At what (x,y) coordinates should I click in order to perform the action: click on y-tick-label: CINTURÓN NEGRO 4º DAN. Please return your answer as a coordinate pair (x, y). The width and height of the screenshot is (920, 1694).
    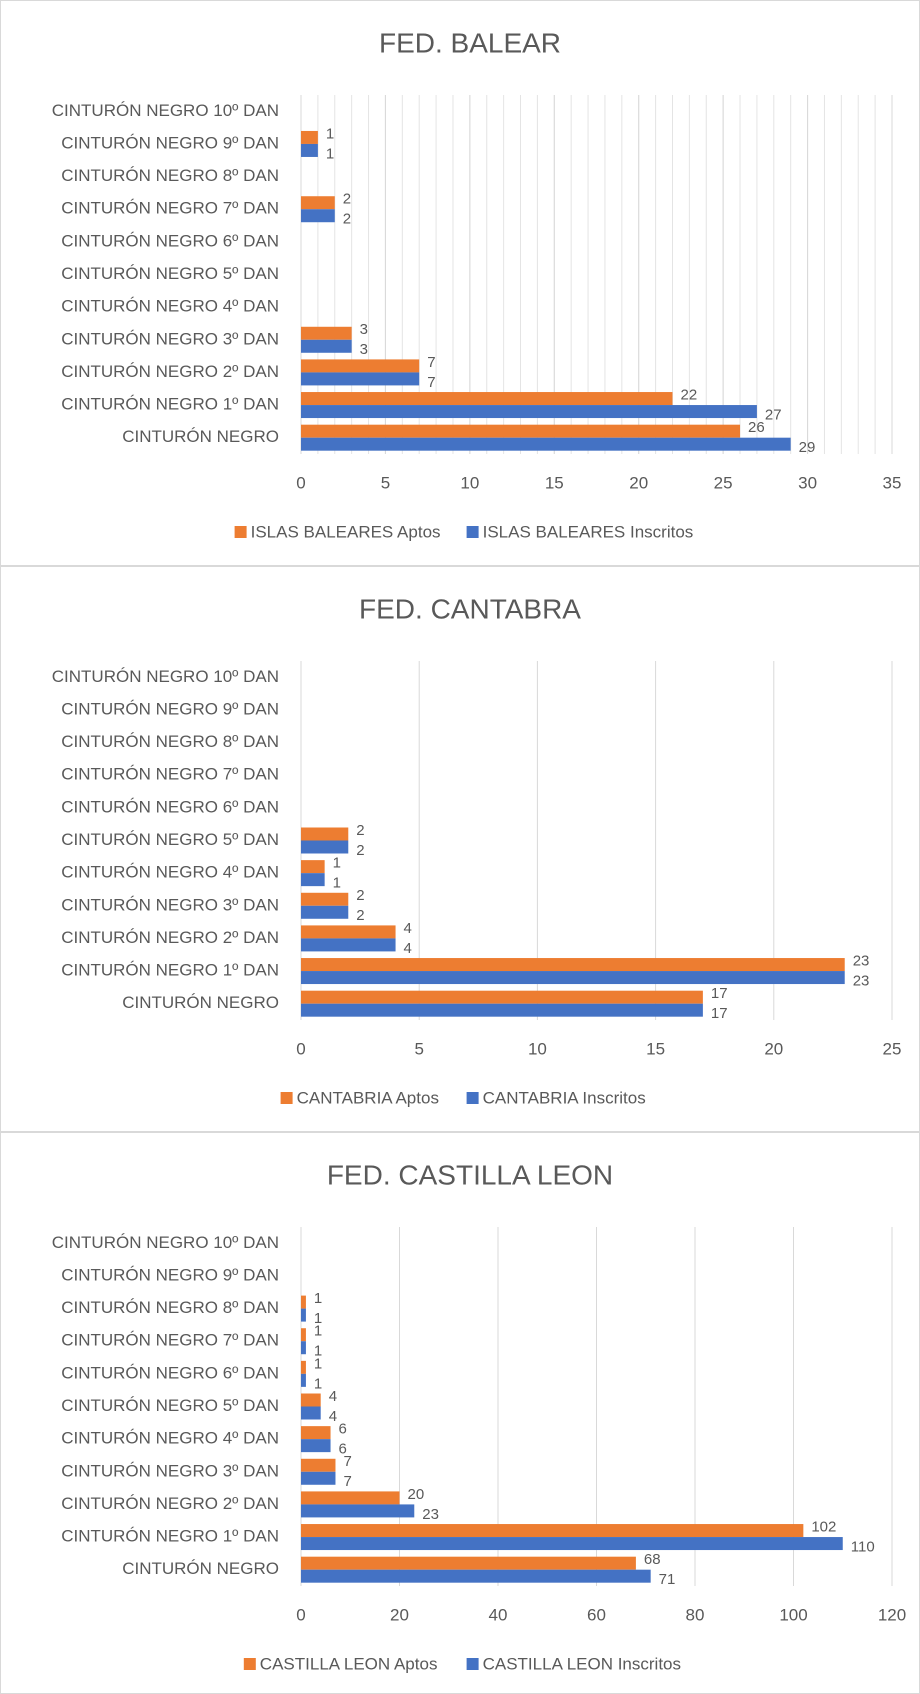
    Looking at the image, I should click on (170, 306).